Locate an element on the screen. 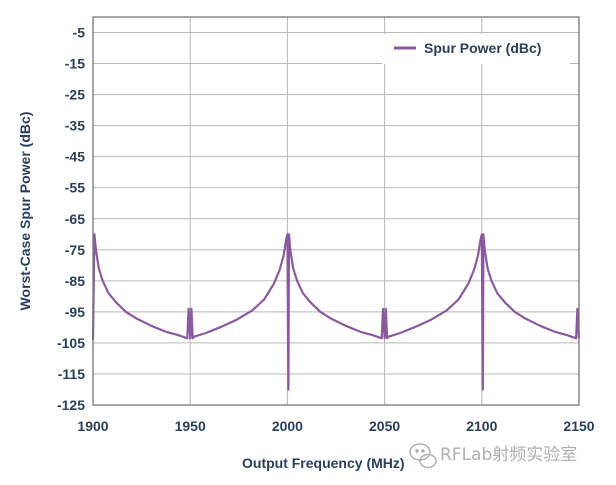 This screenshot has height=485, width=616. x-tick-label: 2150 is located at coordinates (578, 426).